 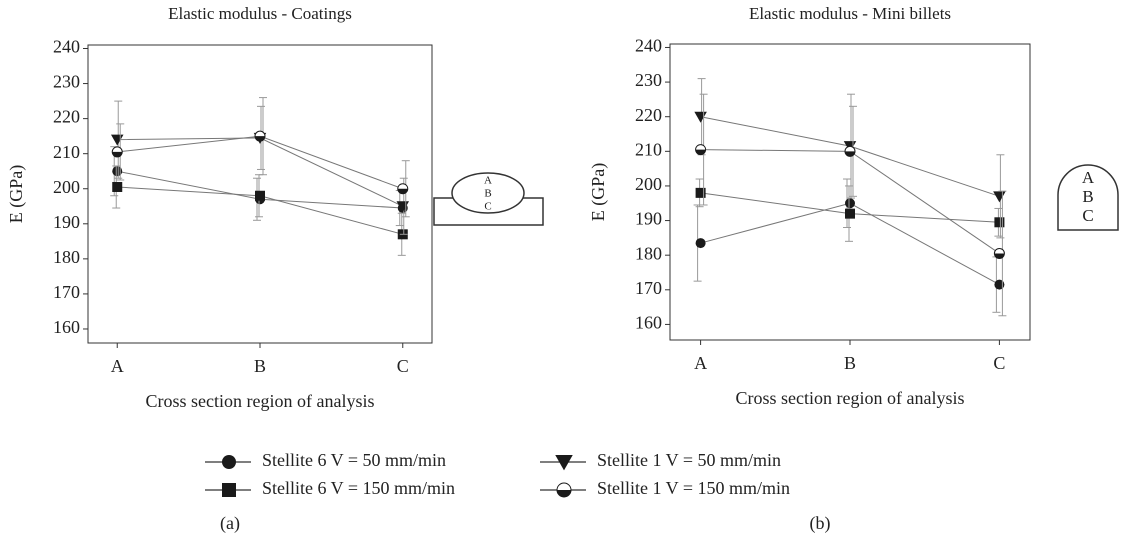 I want to click on legend-label: Stellite 6 V = 50 mm/min, so click(x=354, y=460).